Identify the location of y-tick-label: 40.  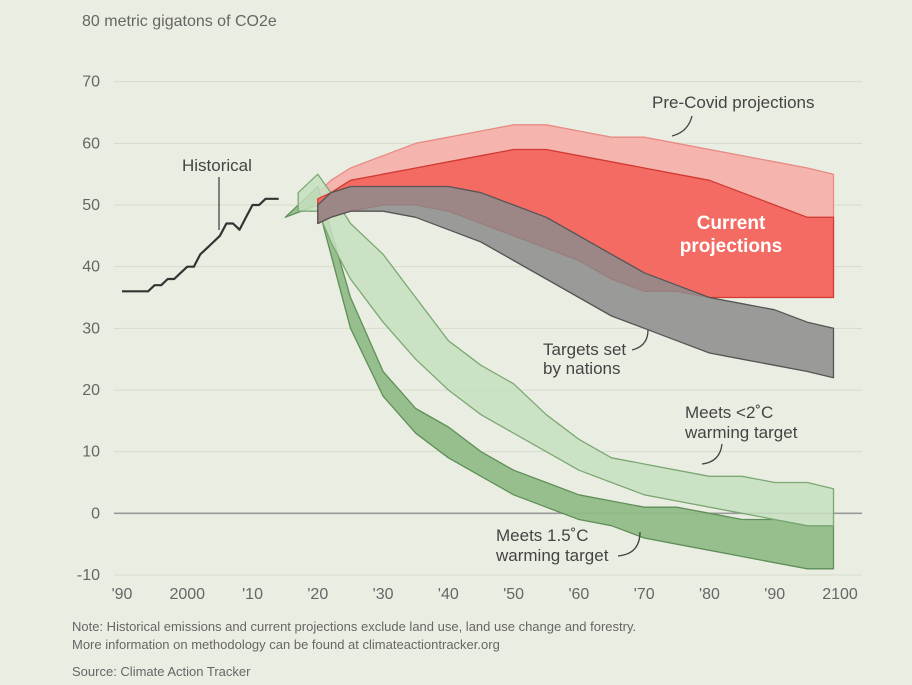
(91, 267).